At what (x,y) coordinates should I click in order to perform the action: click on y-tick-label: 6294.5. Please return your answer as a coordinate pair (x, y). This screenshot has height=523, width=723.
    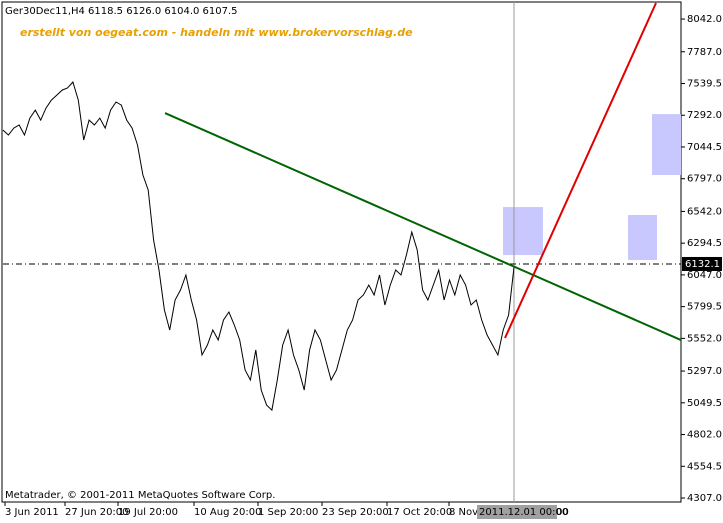
    Looking at the image, I should click on (704, 243).